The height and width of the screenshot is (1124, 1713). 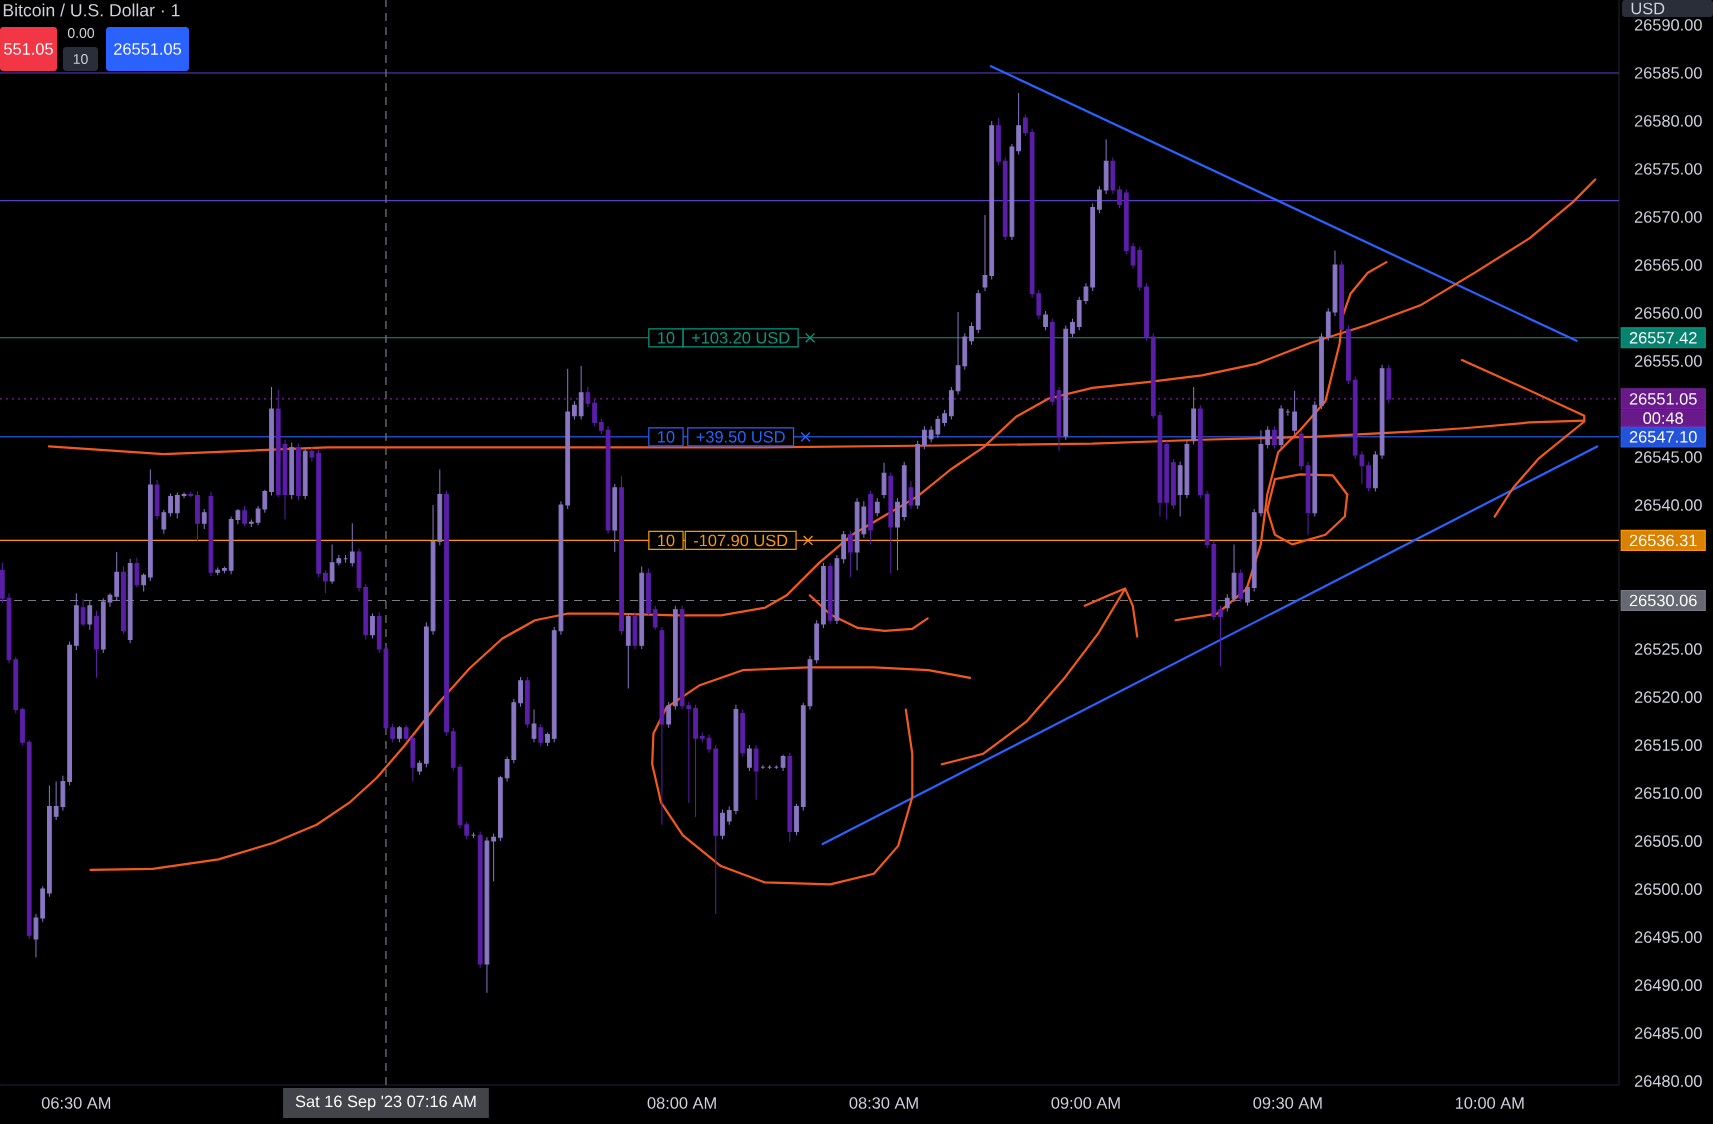 What do you see at coordinates (1085, 1103) in the screenshot?
I see `x-tick-label: 09:00 AM` at bounding box center [1085, 1103].